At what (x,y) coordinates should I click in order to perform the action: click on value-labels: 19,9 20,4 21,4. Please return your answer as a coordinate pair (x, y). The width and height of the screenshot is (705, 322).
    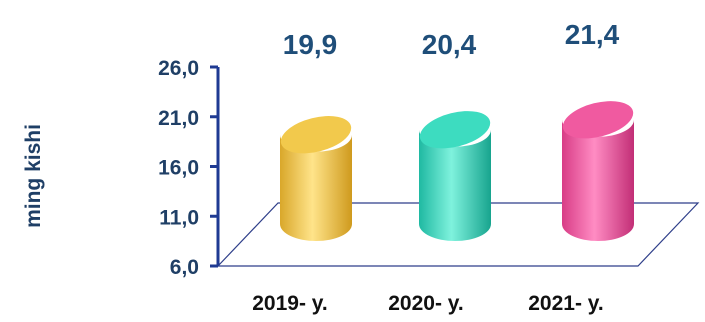
    Looking at the image, I should click on (451, 39).